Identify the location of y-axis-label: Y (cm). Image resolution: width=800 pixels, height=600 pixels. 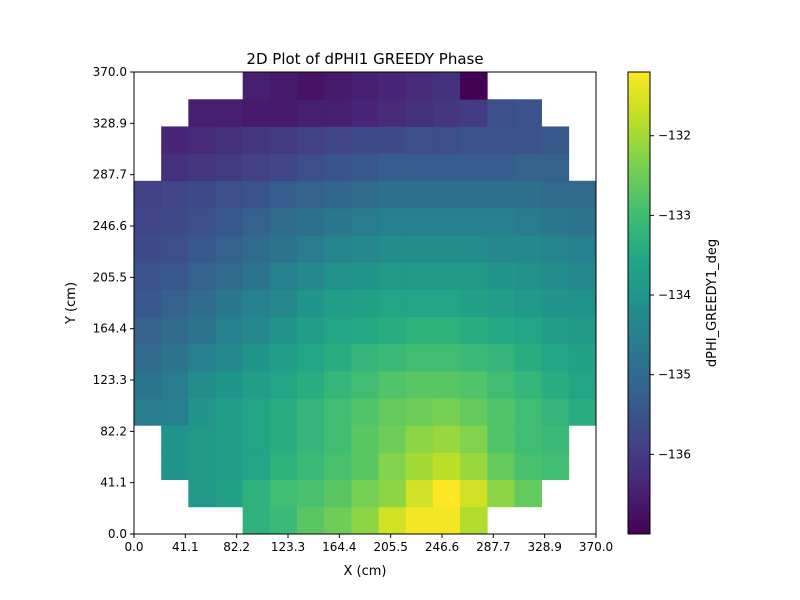
(71, 303).